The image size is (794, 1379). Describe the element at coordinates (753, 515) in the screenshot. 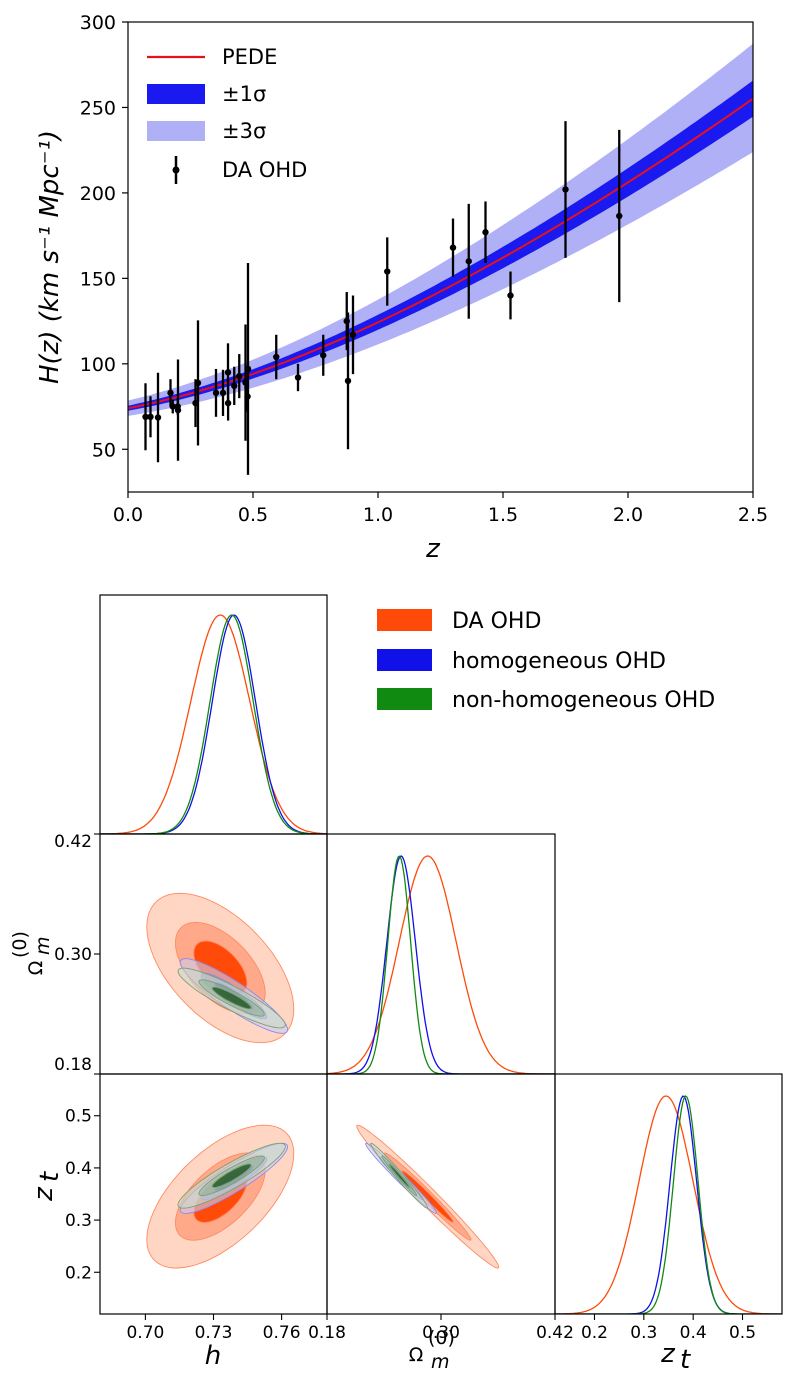

I see `x-tick-label-5: 2.5` at that location.